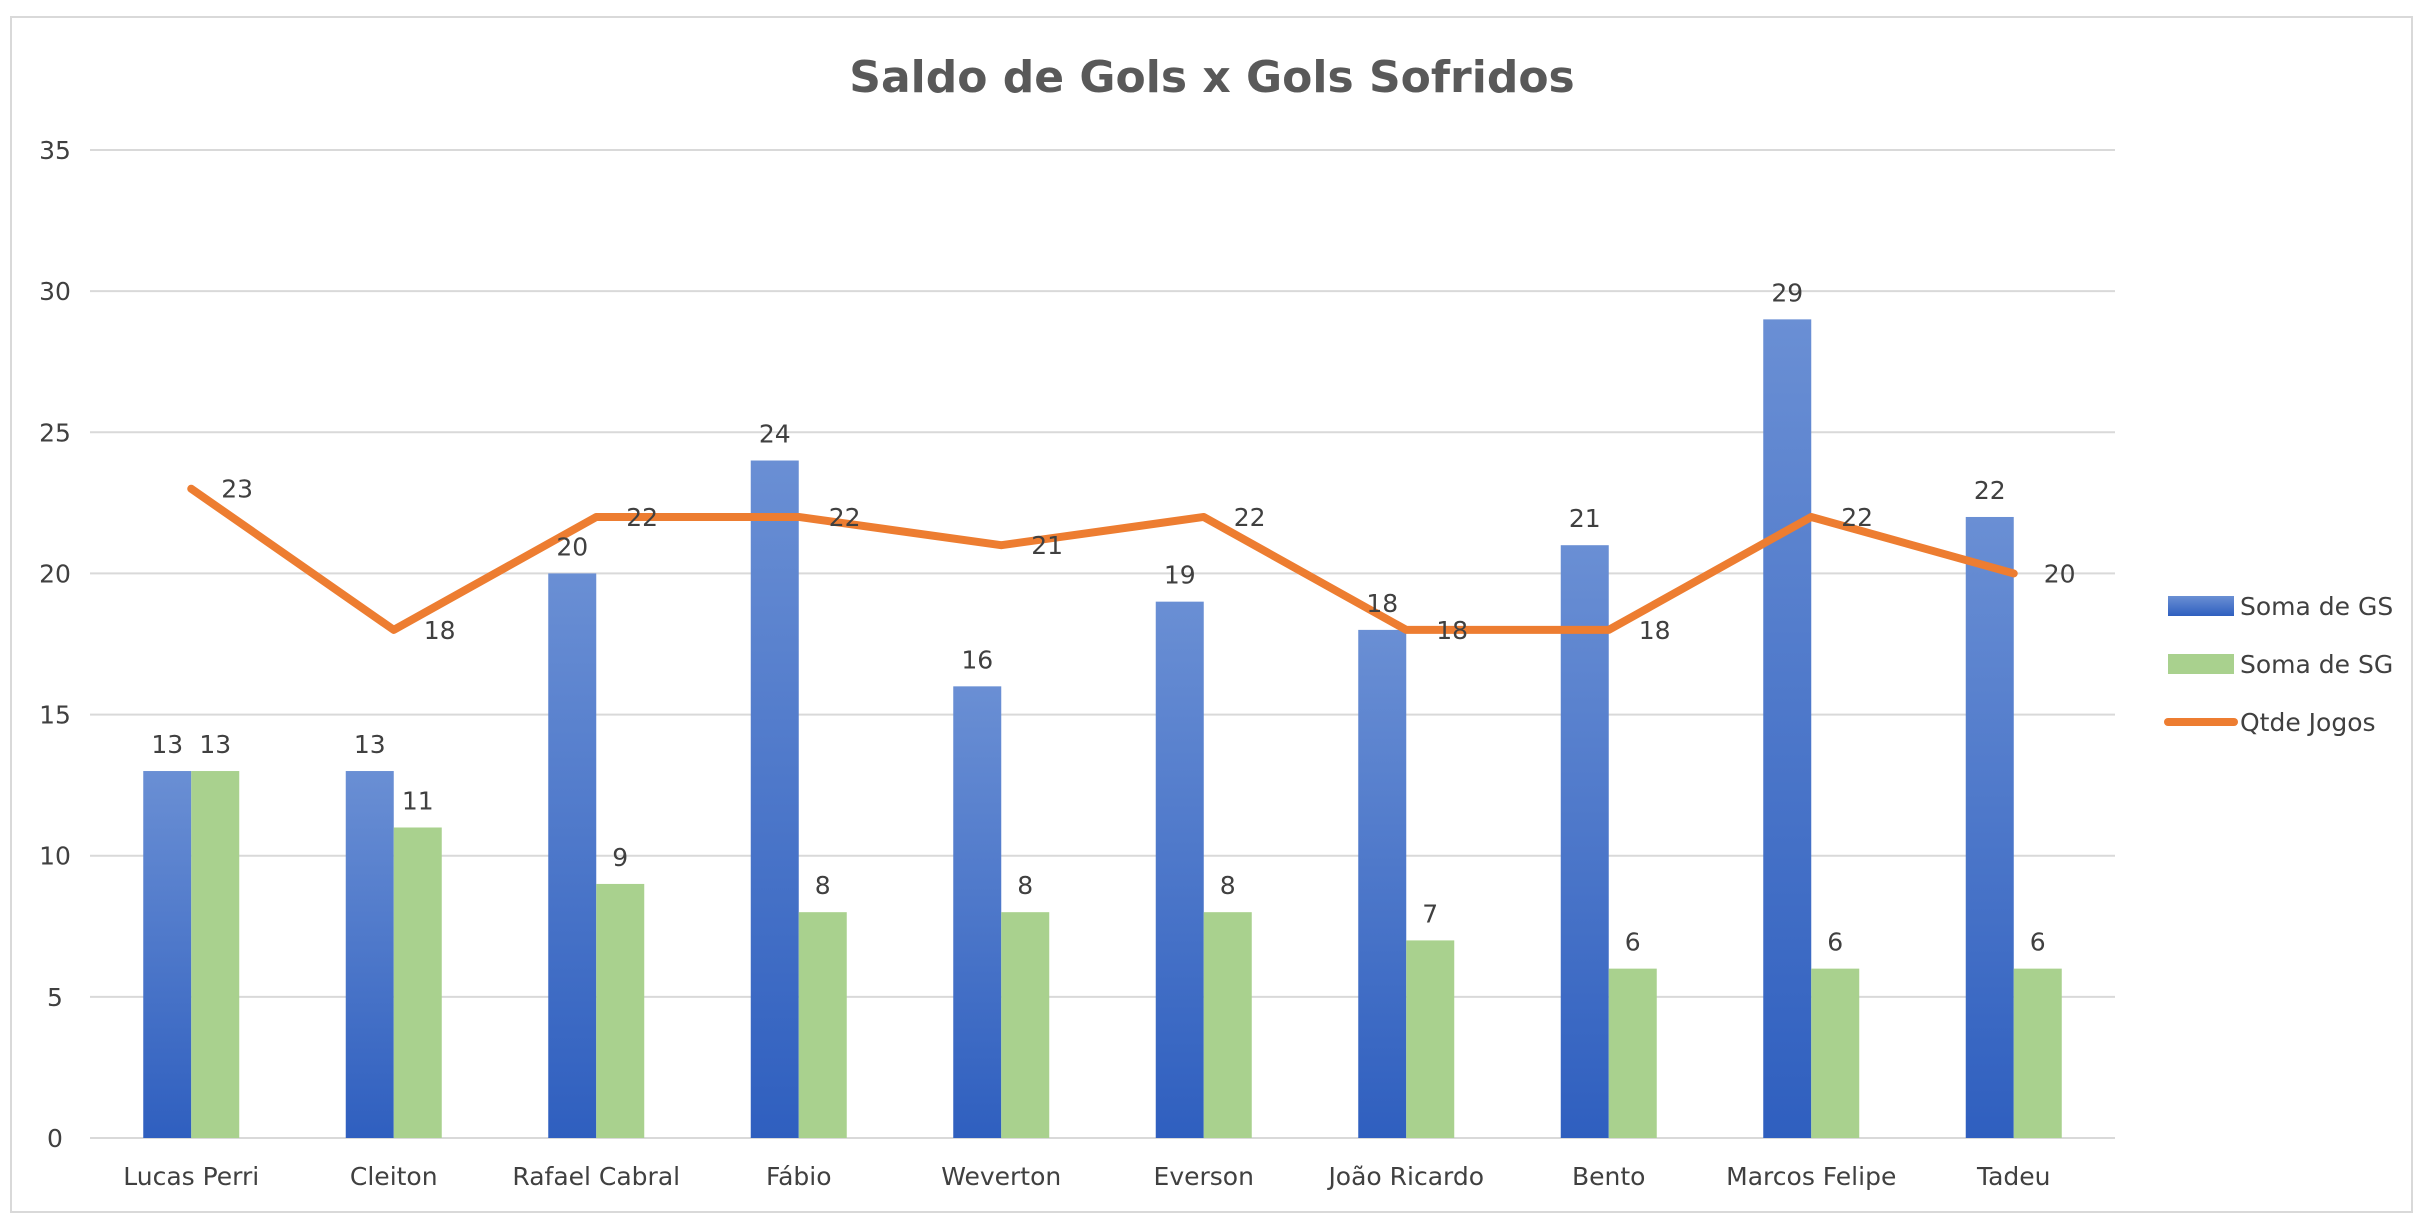 This screenshot has width=2425, height=1225. Describe the element at coordinates (2060, 573) in the screenshot. I see `line-data-label: 20` at that location.